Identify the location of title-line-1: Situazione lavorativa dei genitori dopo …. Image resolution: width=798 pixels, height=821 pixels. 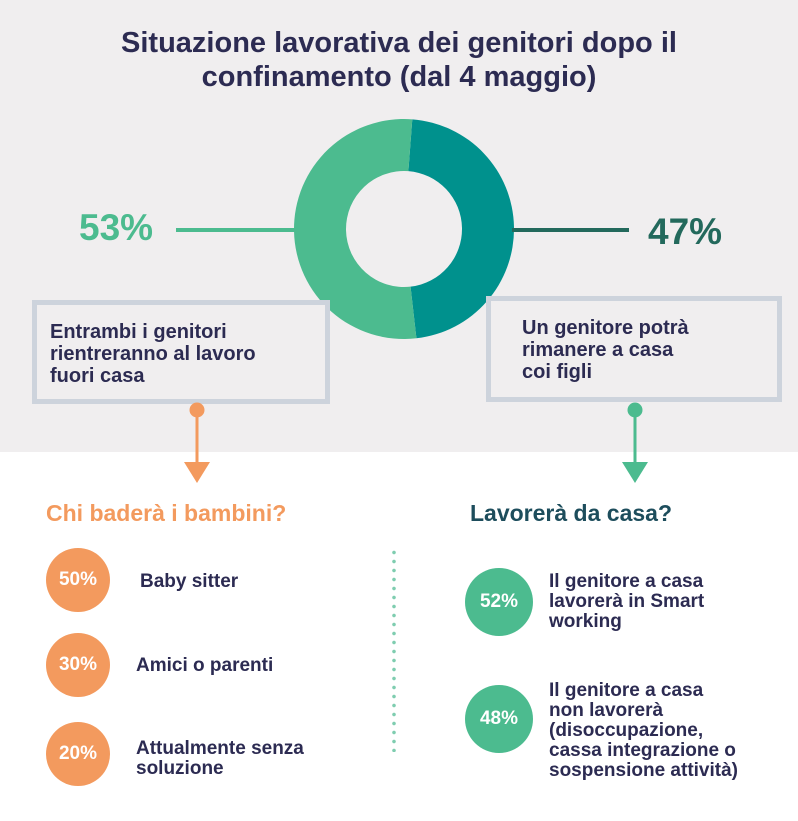
(399, 43).